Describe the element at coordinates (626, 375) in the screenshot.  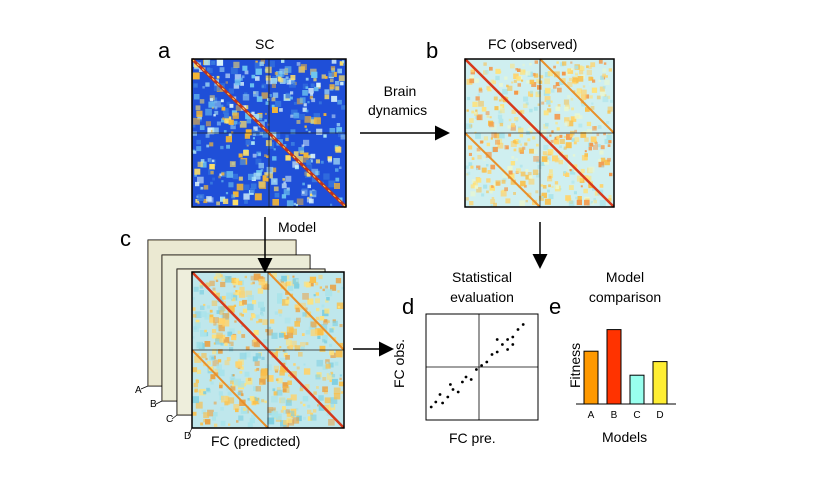
I see `bar-chart: A B C D` at that location.